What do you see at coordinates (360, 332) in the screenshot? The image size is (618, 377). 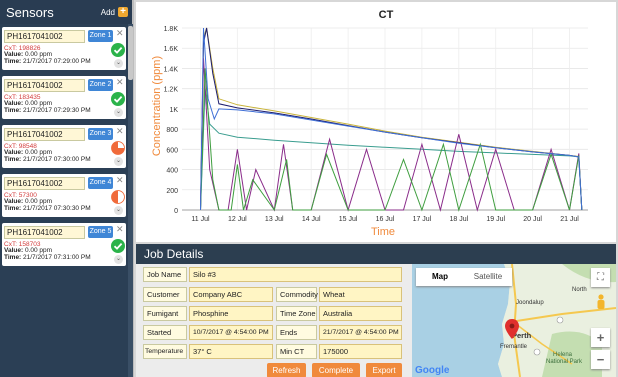 I see `ends-field: 21/7/2017 @ 4:54:00 PM` at bounding box center [360, 332].